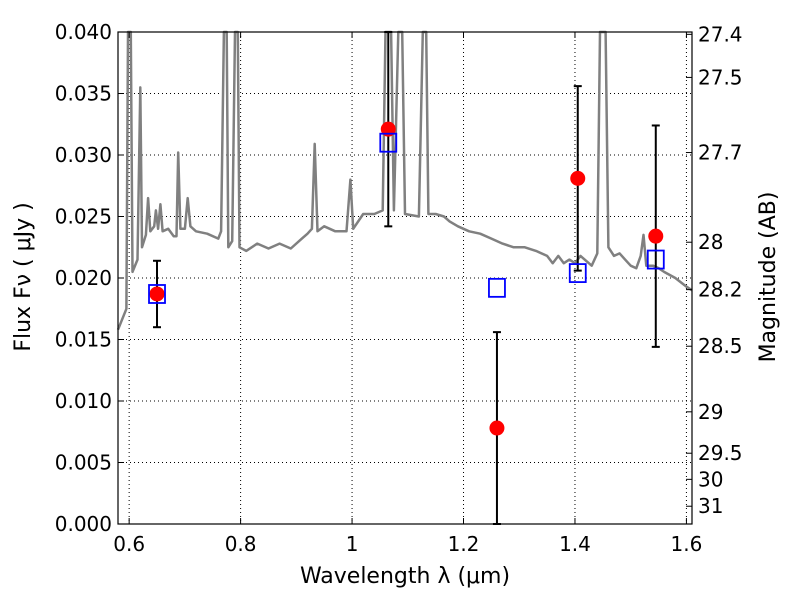 This screenshot has height=600, width=800. Describe the element at coordinates (83, 155) in the screenshot. I see `y-tick-label: 0.030` at that location.